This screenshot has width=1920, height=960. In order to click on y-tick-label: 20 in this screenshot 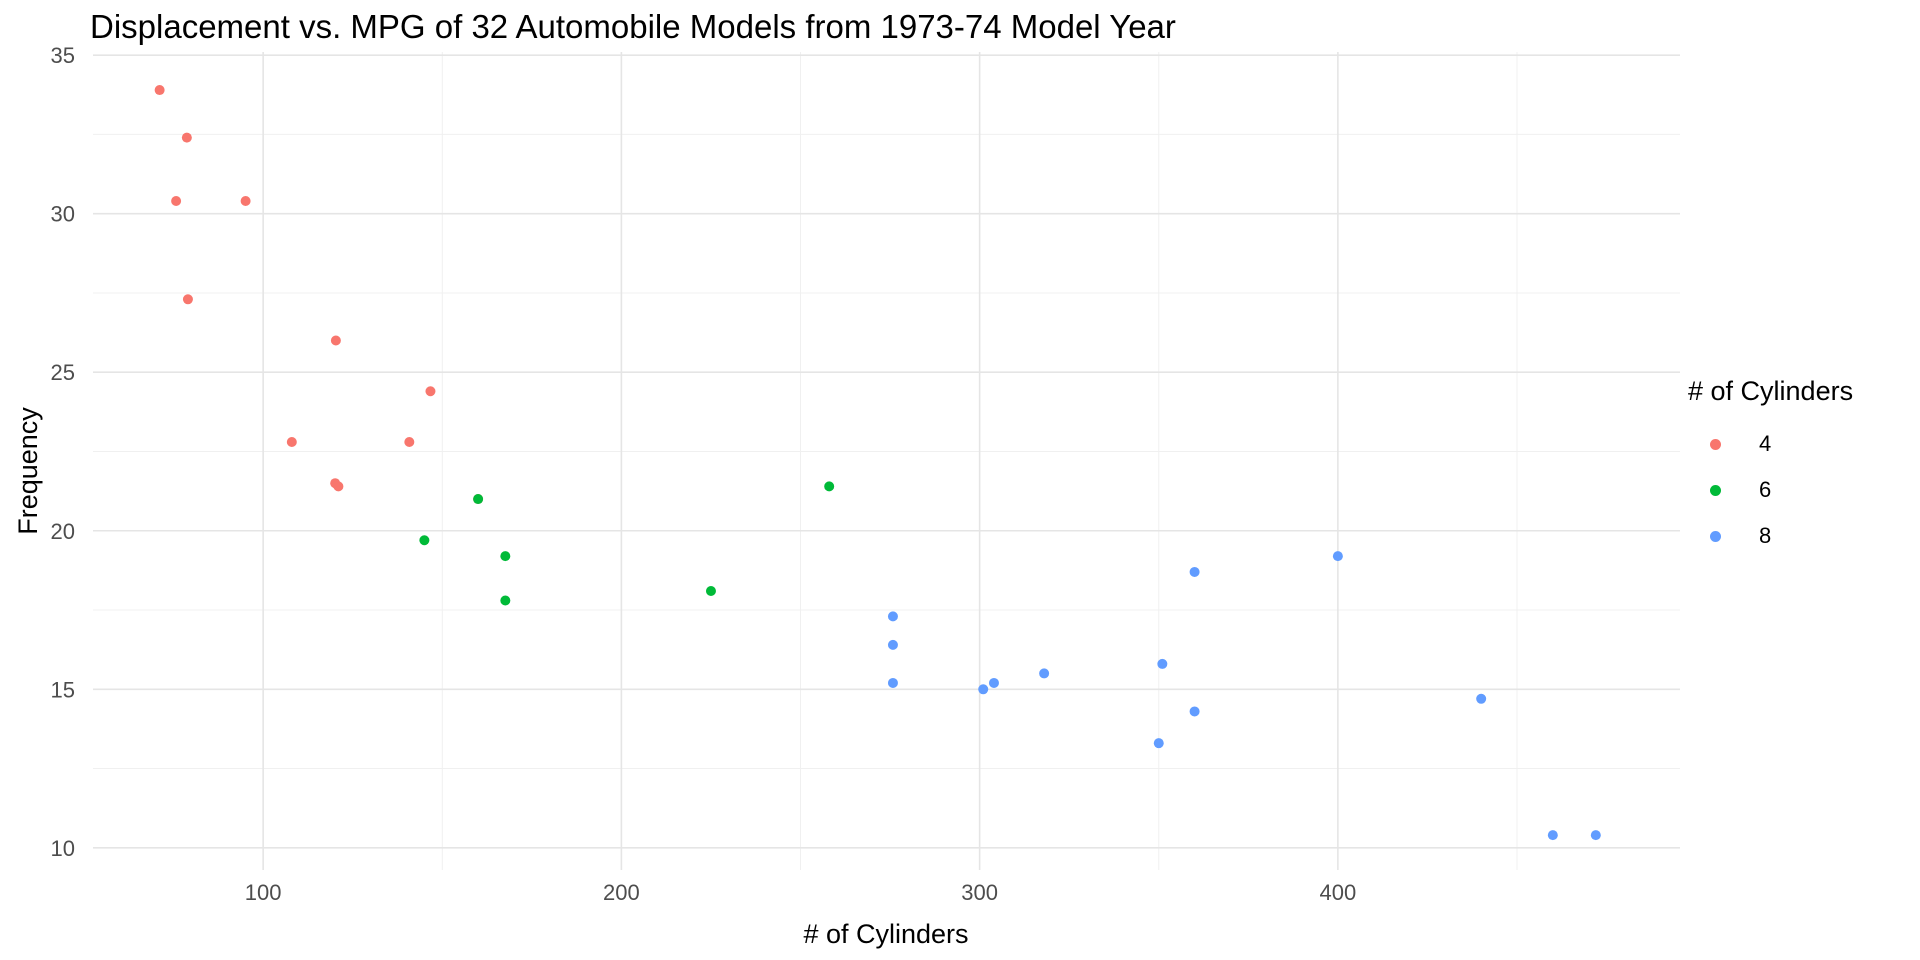, I will do `click(63, 531)`.